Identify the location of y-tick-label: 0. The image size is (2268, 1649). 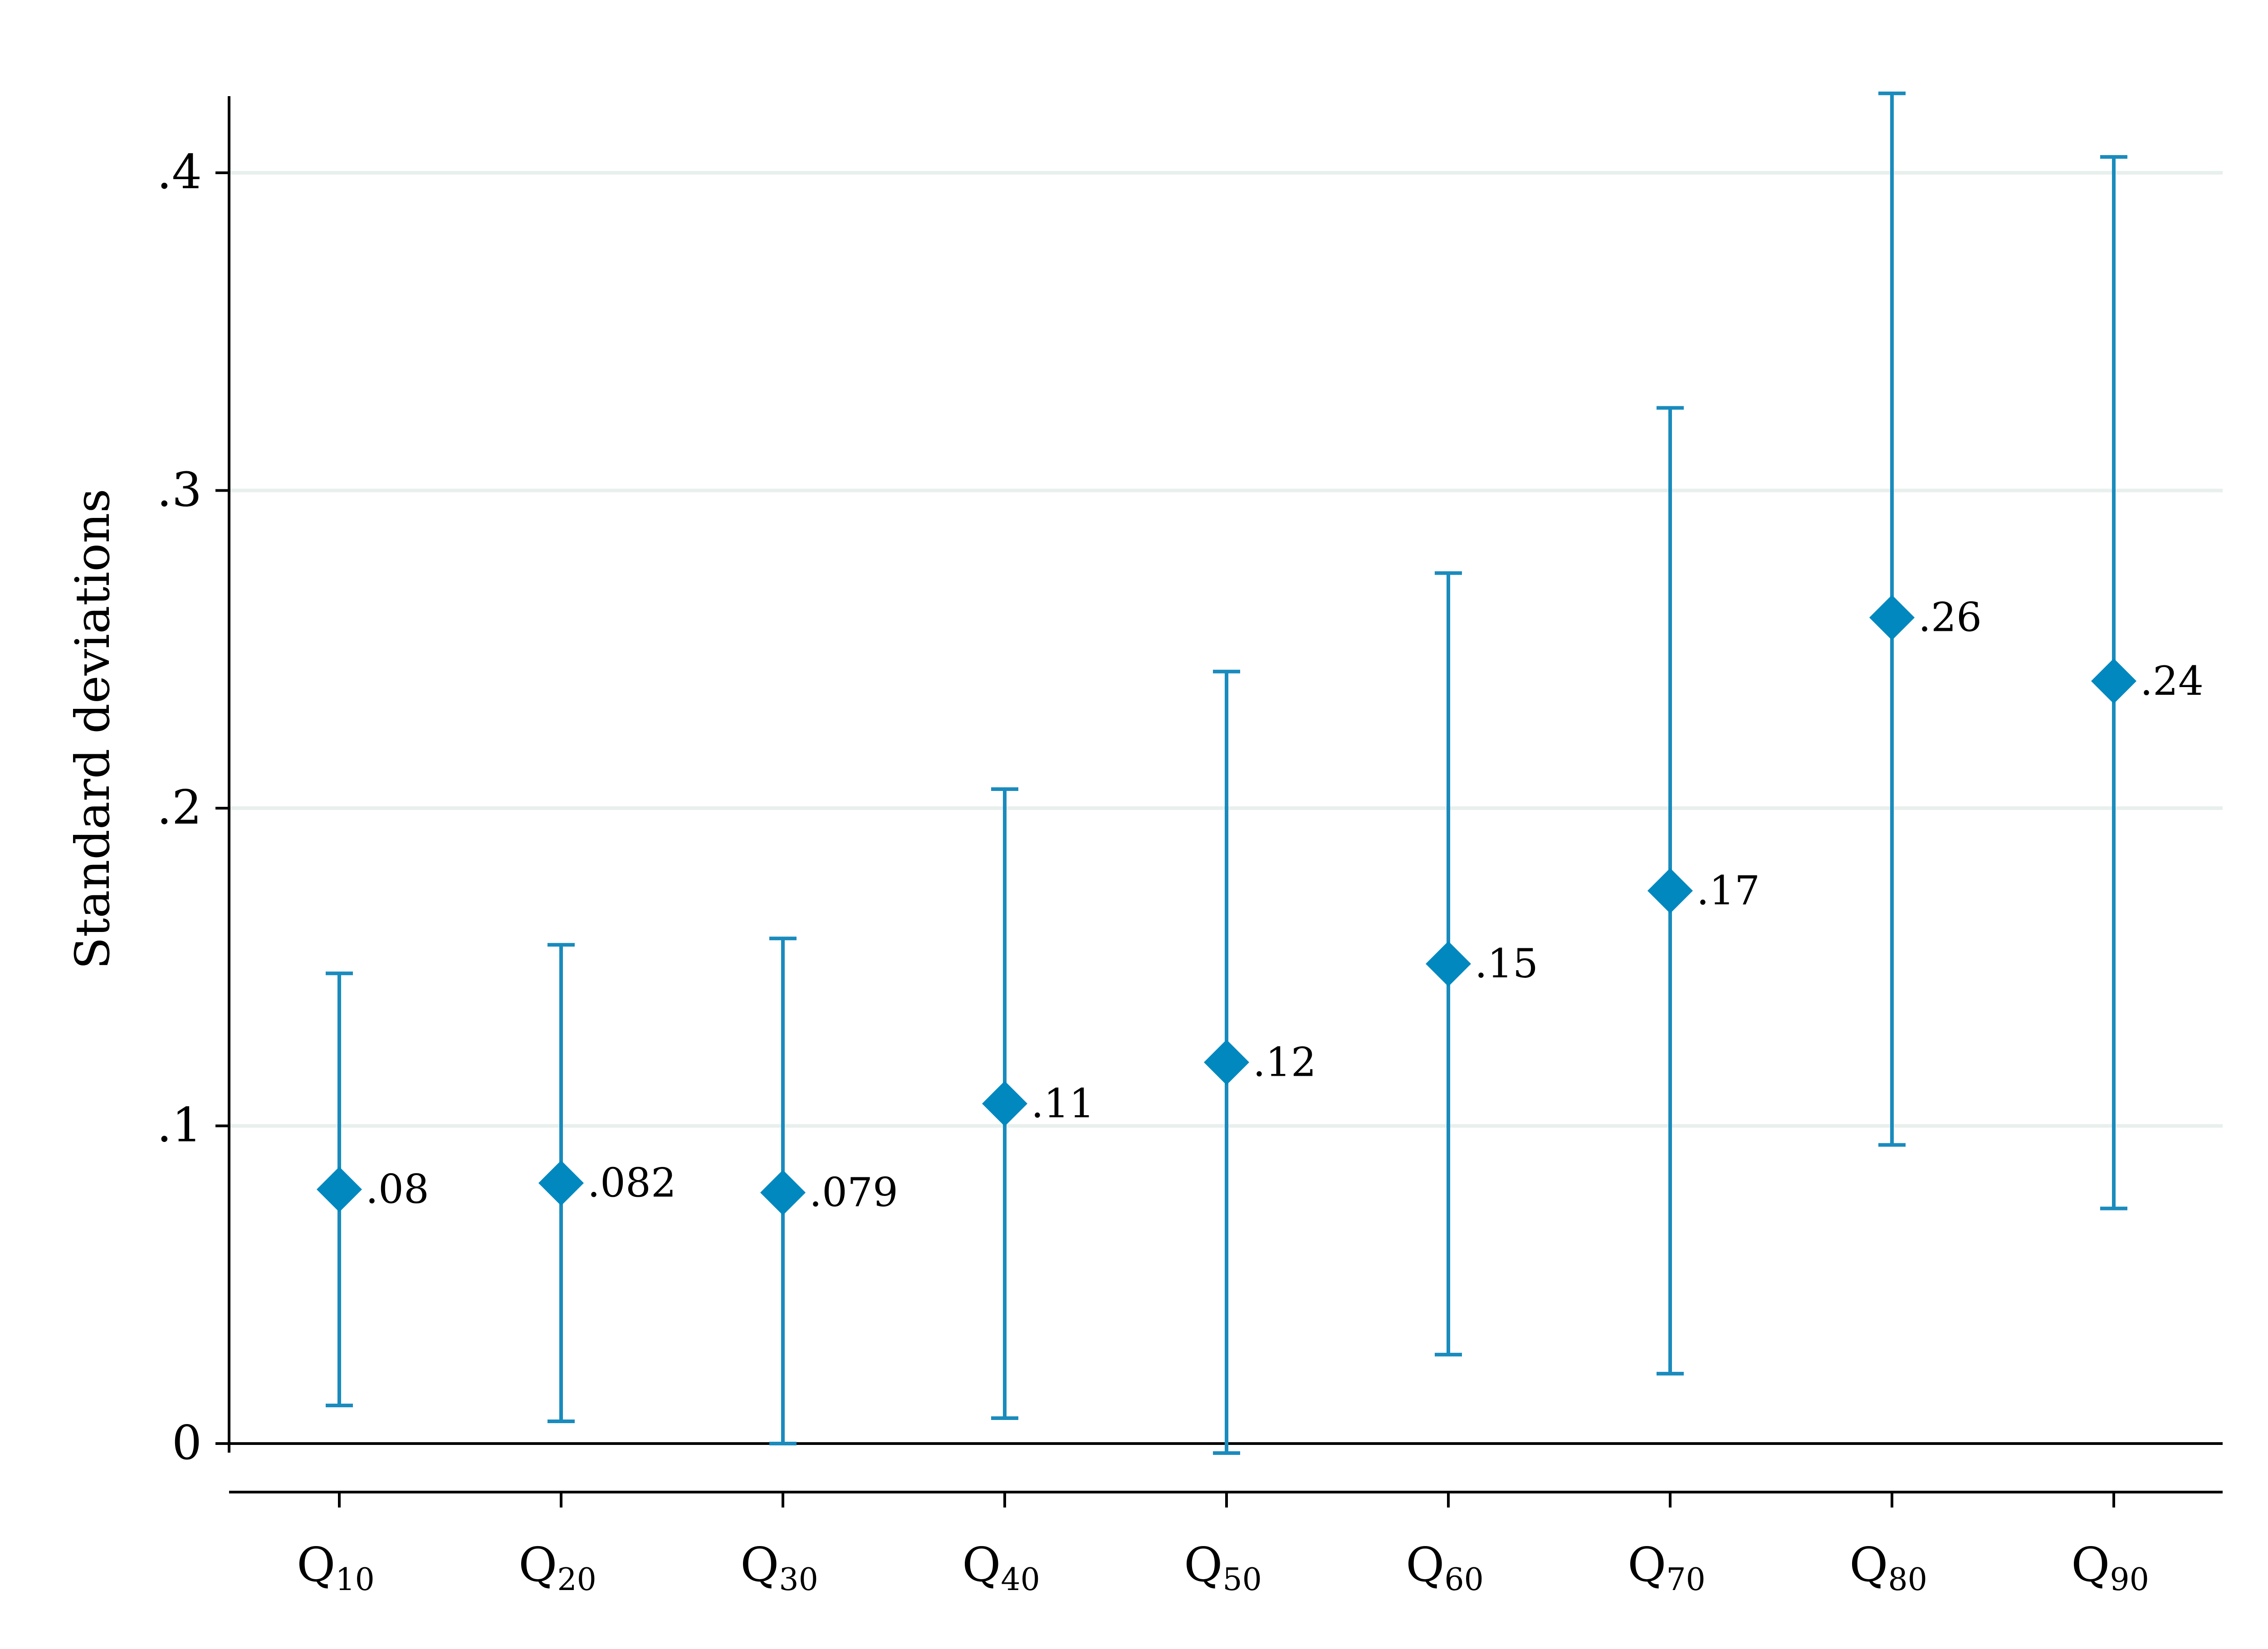
(187, 1442).